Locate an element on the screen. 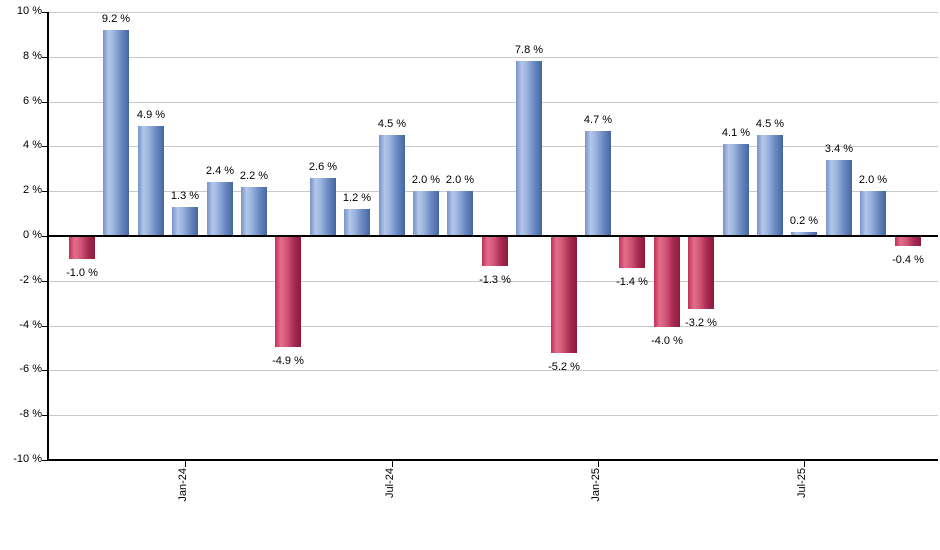 The height and width of the screenshot is (550, 940). y-axis-label: 0 % is located at coordinates (32, 235).